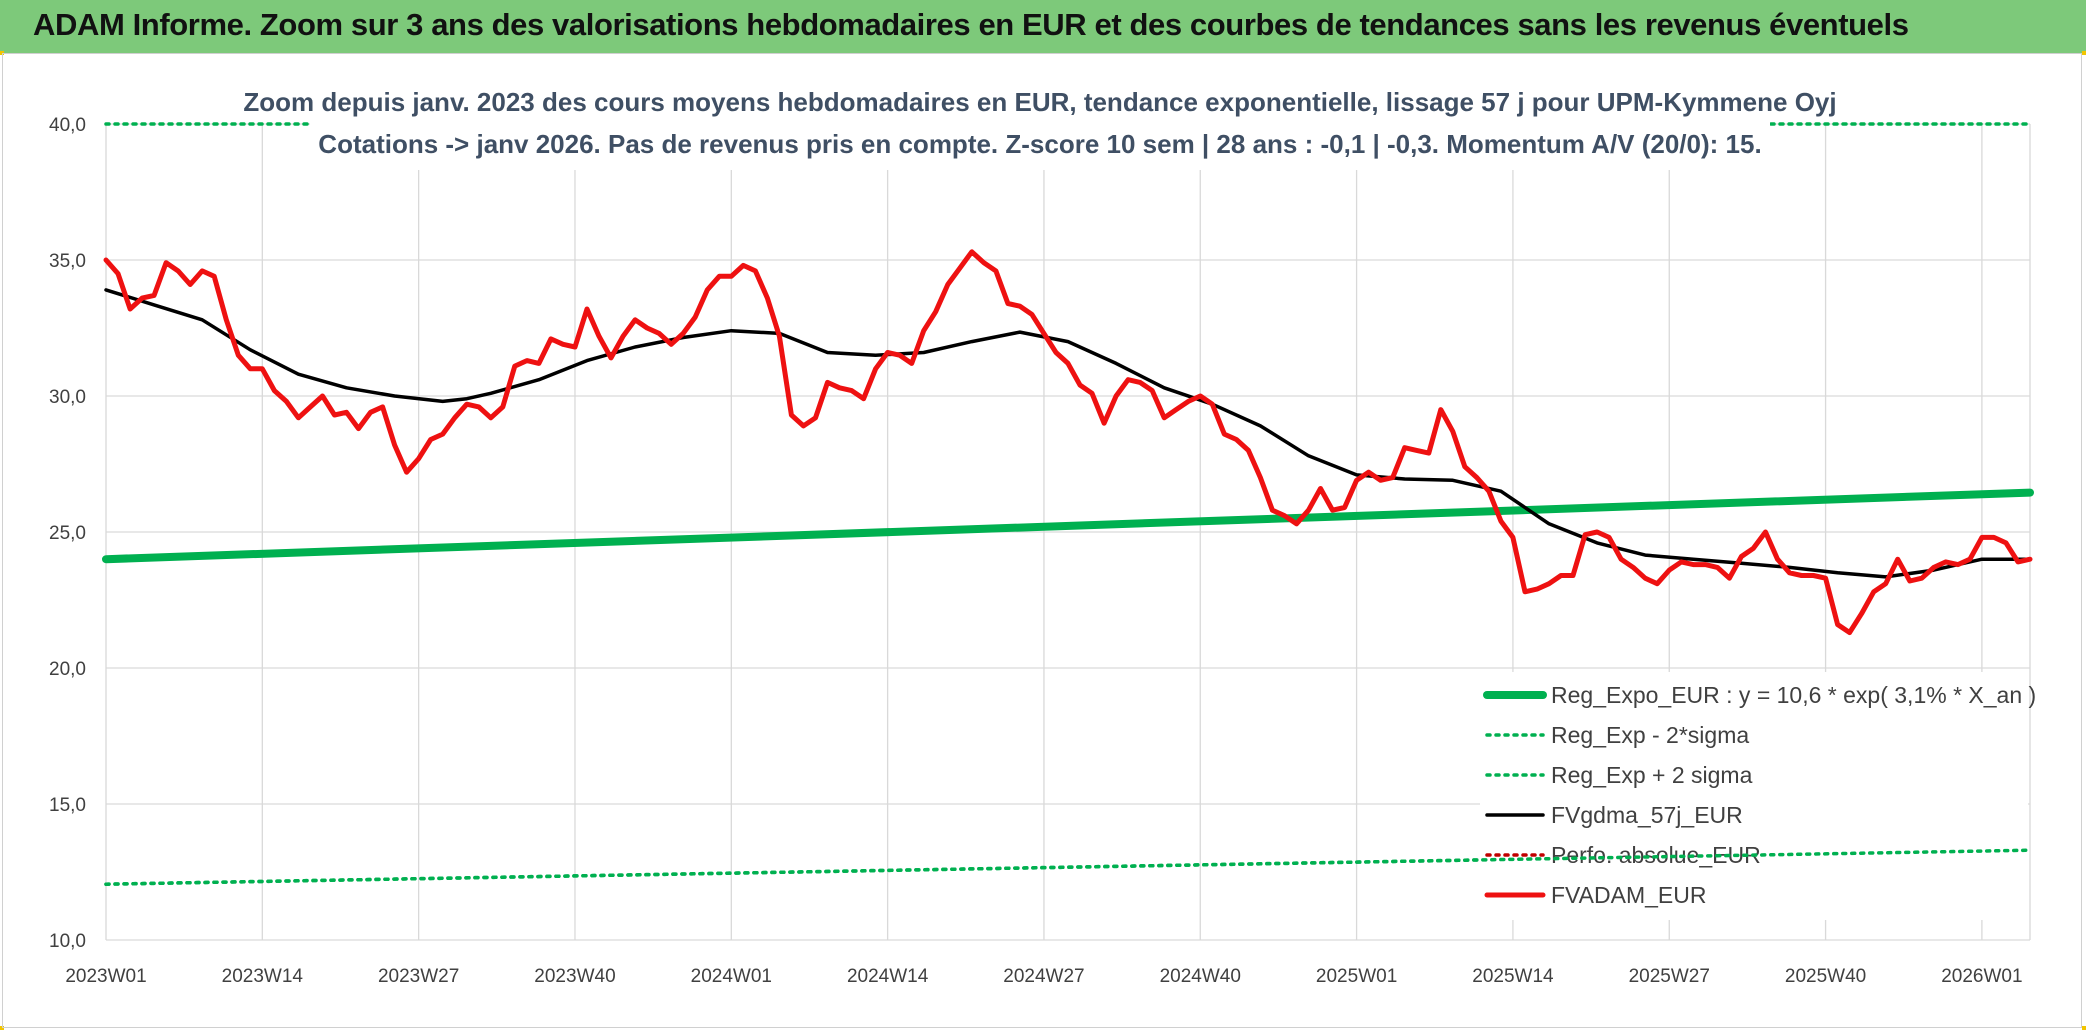 The height and width of the screenshot is (1031, 2086). Describe the element at coordinates (1650, 735) in the screenshot. I see `legend-label: Reg_Exp - 2*sigma` at that location.